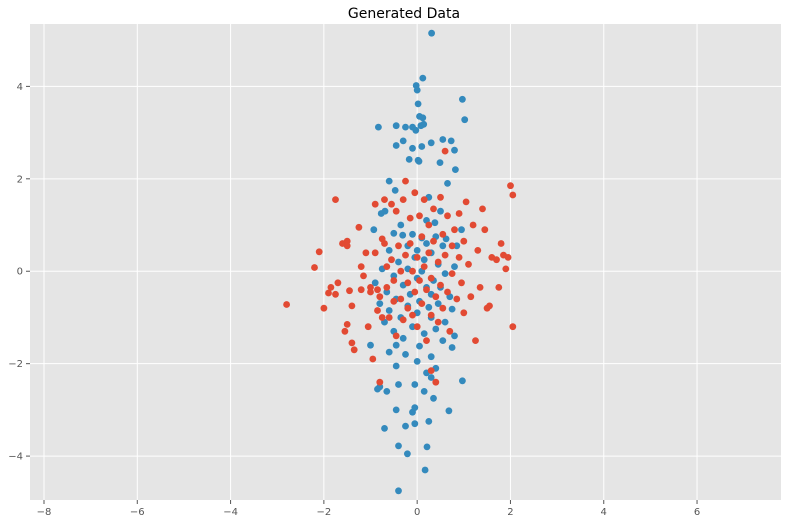 The width and height of the screenshot is (789, 524). I want to click on y-tick-label: 2, so click(20, 179).